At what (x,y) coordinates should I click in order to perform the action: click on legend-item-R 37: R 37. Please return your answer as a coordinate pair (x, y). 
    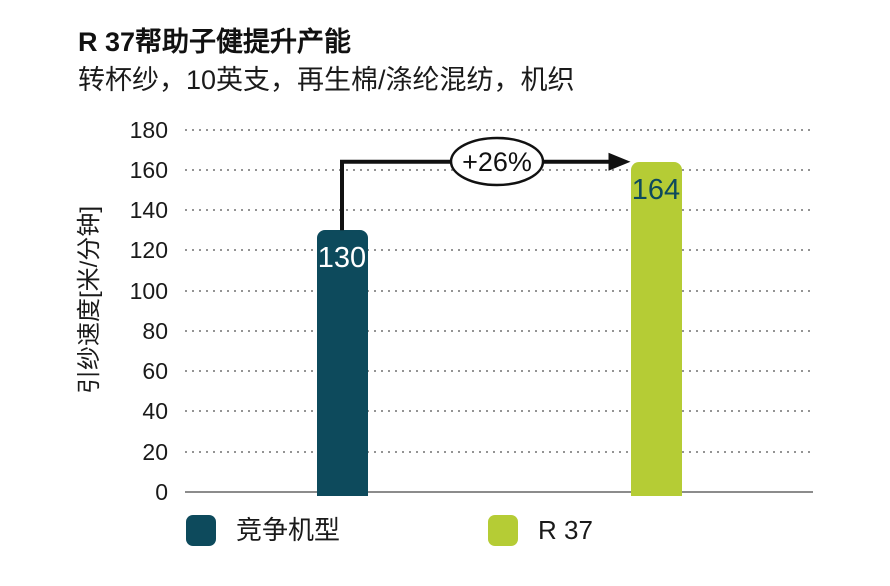
    Looking at the image, I should click on (540, 530).